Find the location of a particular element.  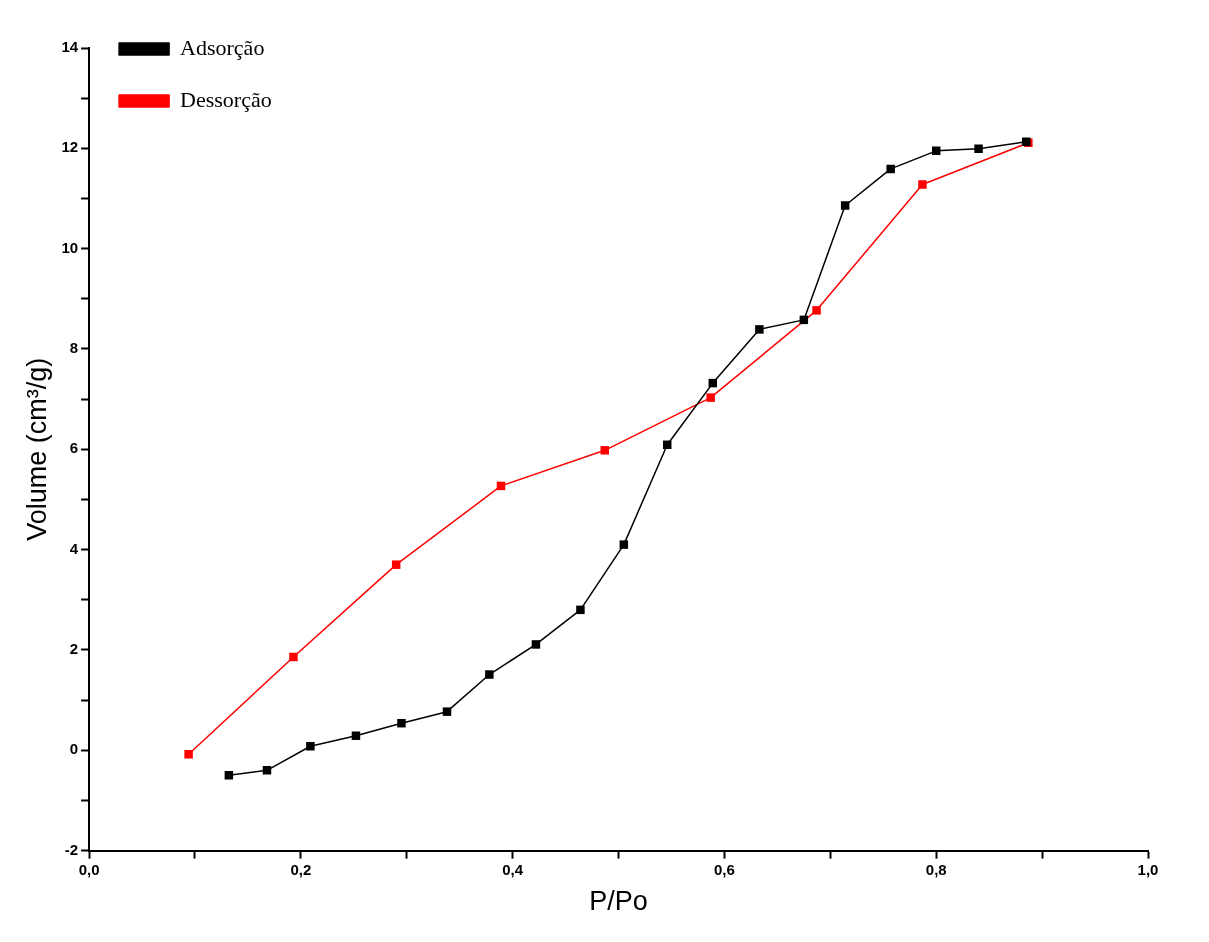

legend-label: Adsorção is located at coordinates (222, 47).